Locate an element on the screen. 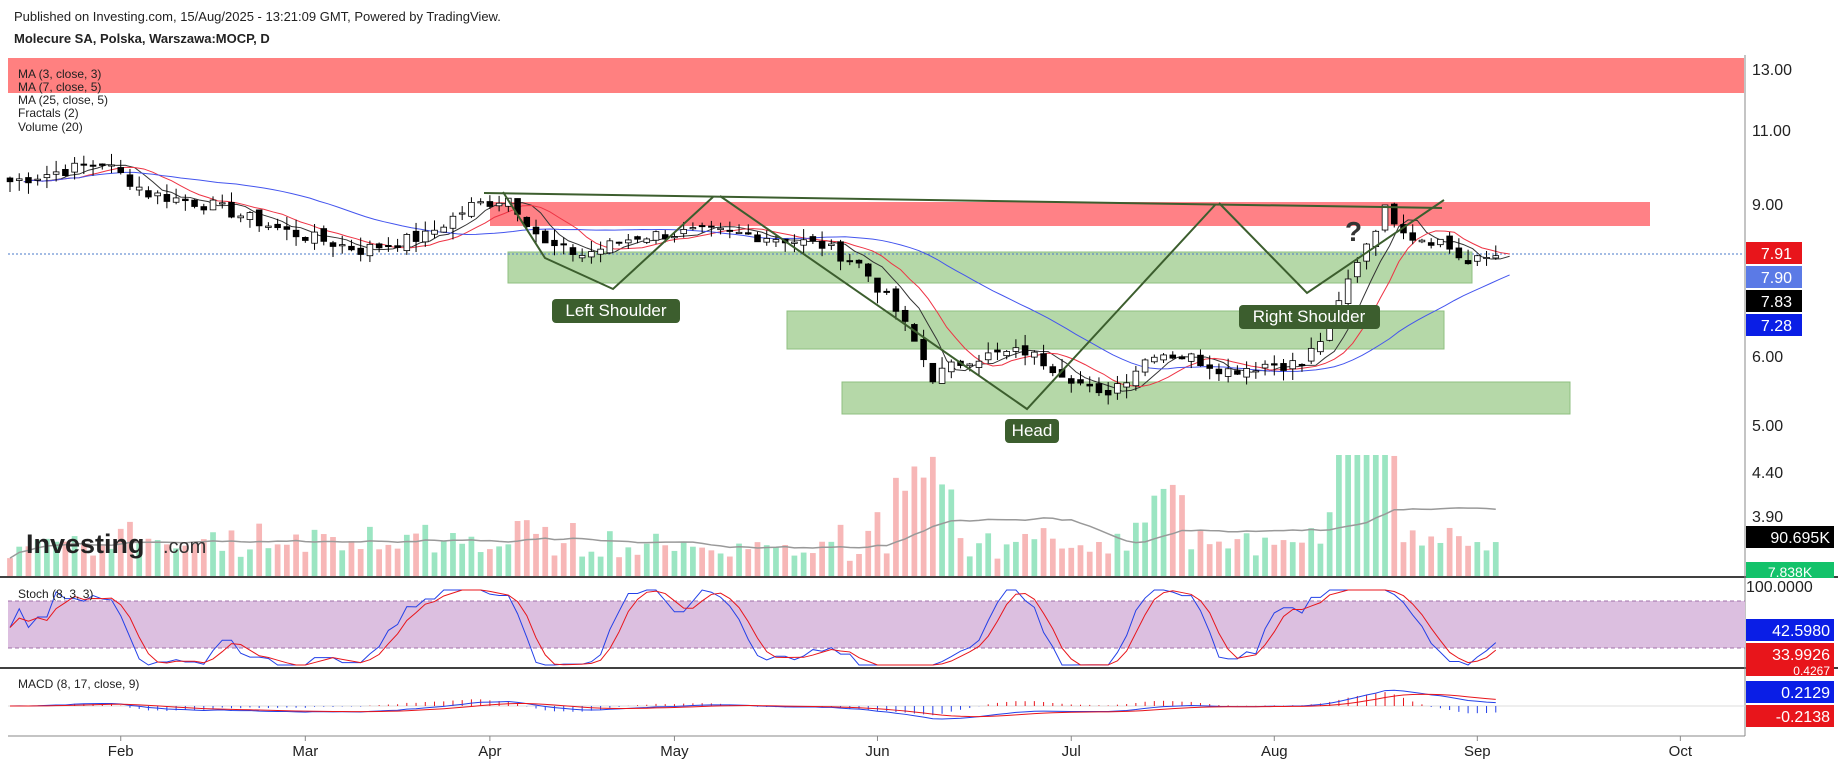  top-resistance-zone is located at coordinates (876, 75).